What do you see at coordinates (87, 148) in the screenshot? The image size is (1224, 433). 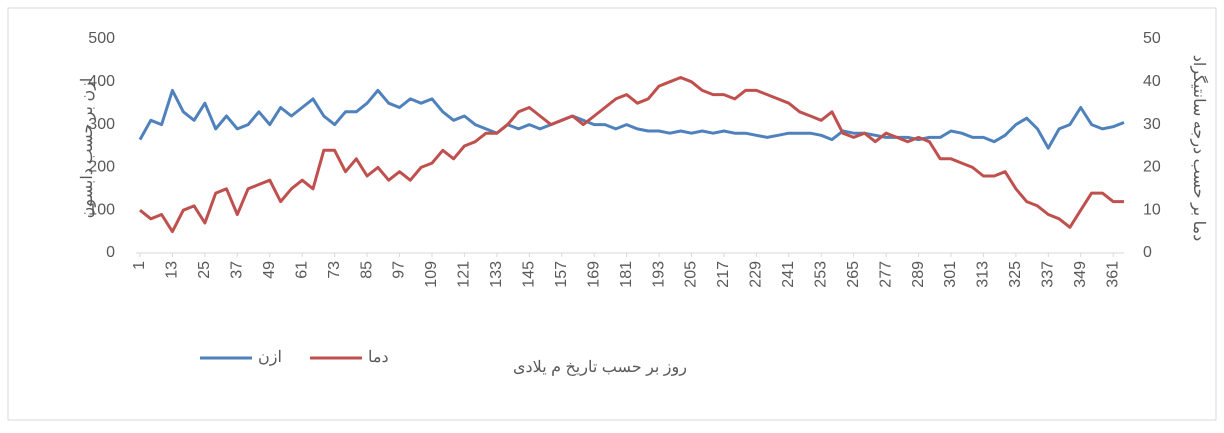 I see `y-title: ازن بر حسب دابسون` at bounding box center [87, 148].